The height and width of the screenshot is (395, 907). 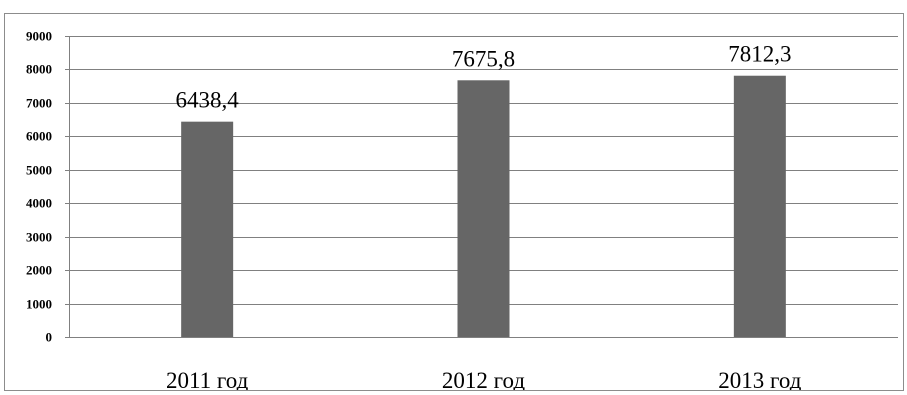 I want to click on y-tick-label: 3000, so click(x=39, y=237).